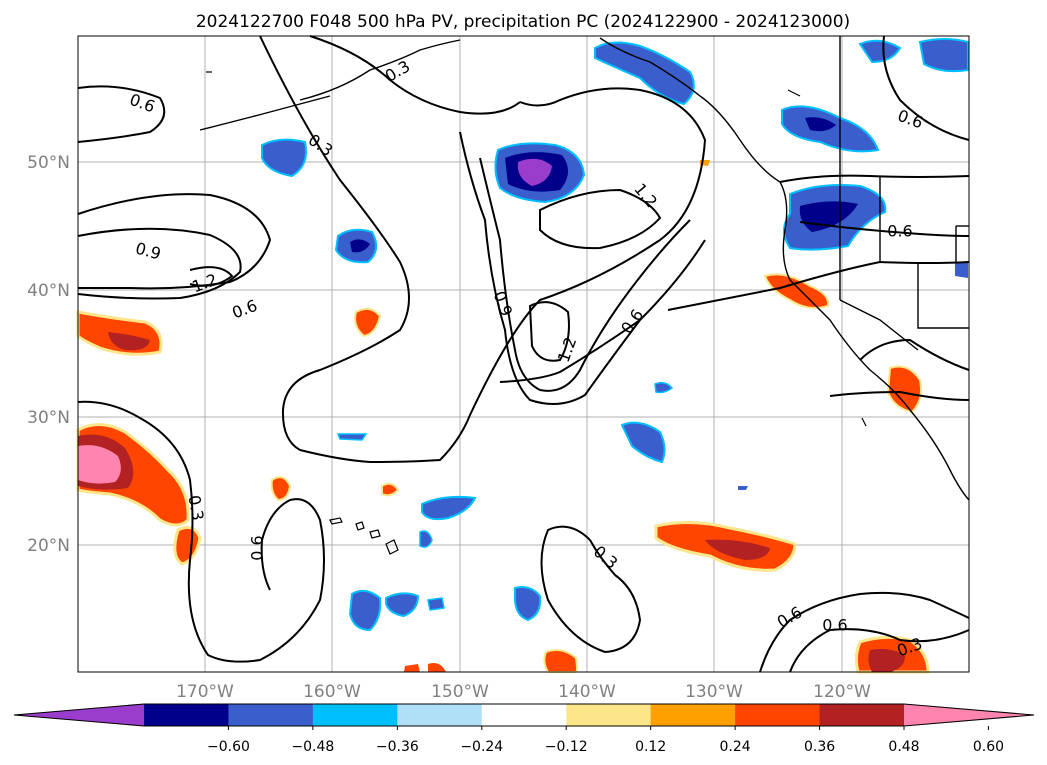 Image resolution: width=1047 pixels, height=765 pixels. What do you see at coordinates (988, 747) in the screenshot?
I see `colorbar-tick-label: 0.60` at bounding box center [988, 747].